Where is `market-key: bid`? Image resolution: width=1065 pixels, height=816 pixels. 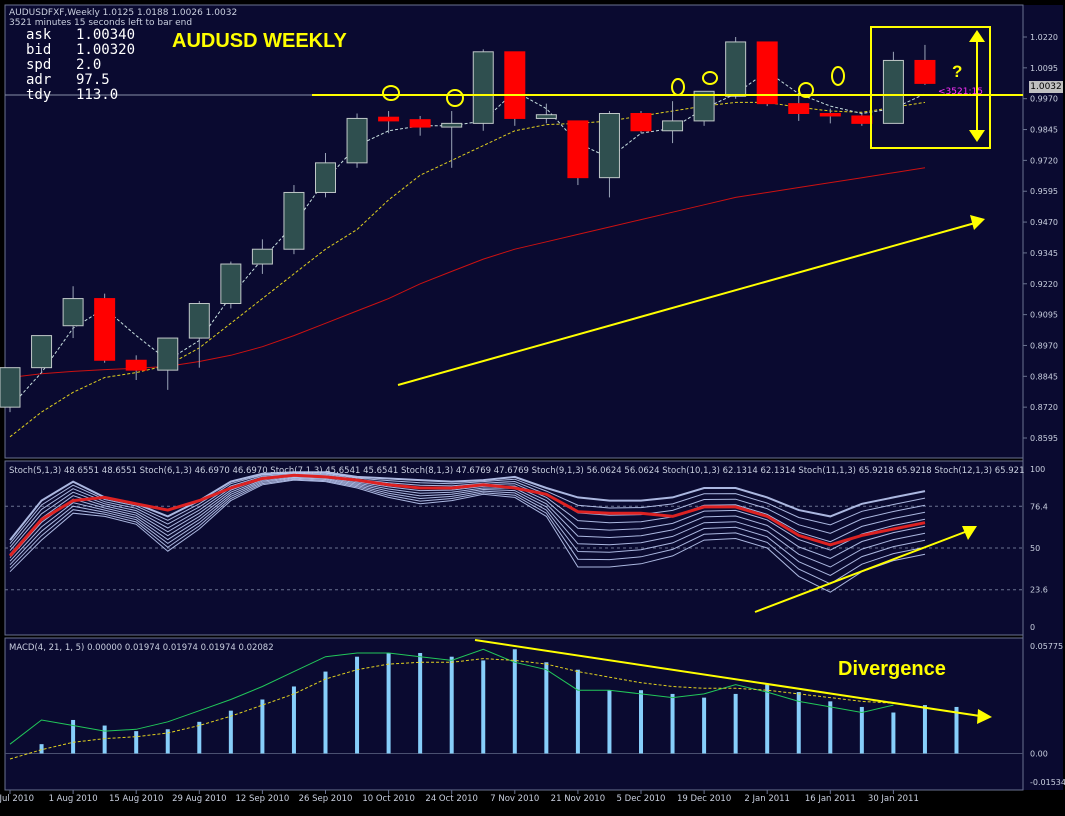
market-key: bid is located at coordinates (39, 50).